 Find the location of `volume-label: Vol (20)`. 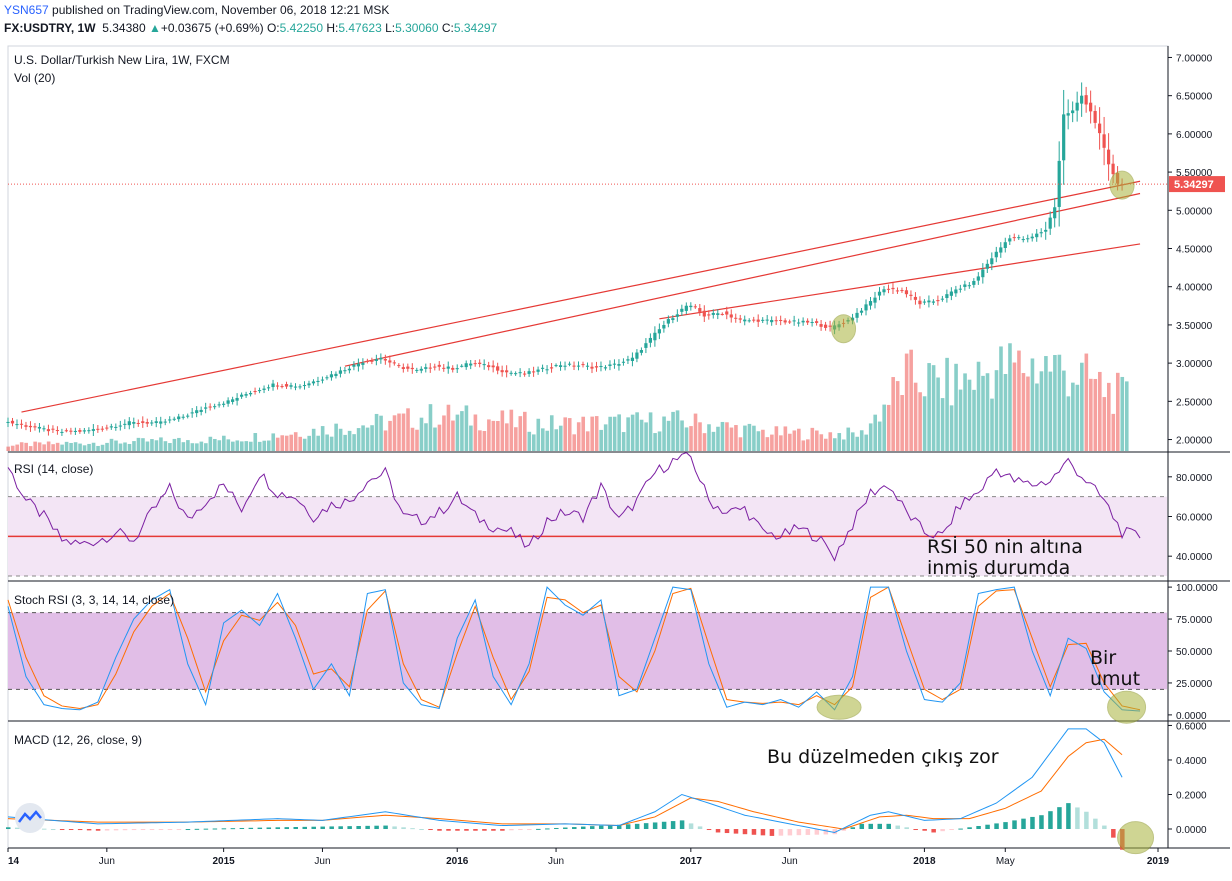

volume-label: Vol (20) is located at coordinates (34, 78).